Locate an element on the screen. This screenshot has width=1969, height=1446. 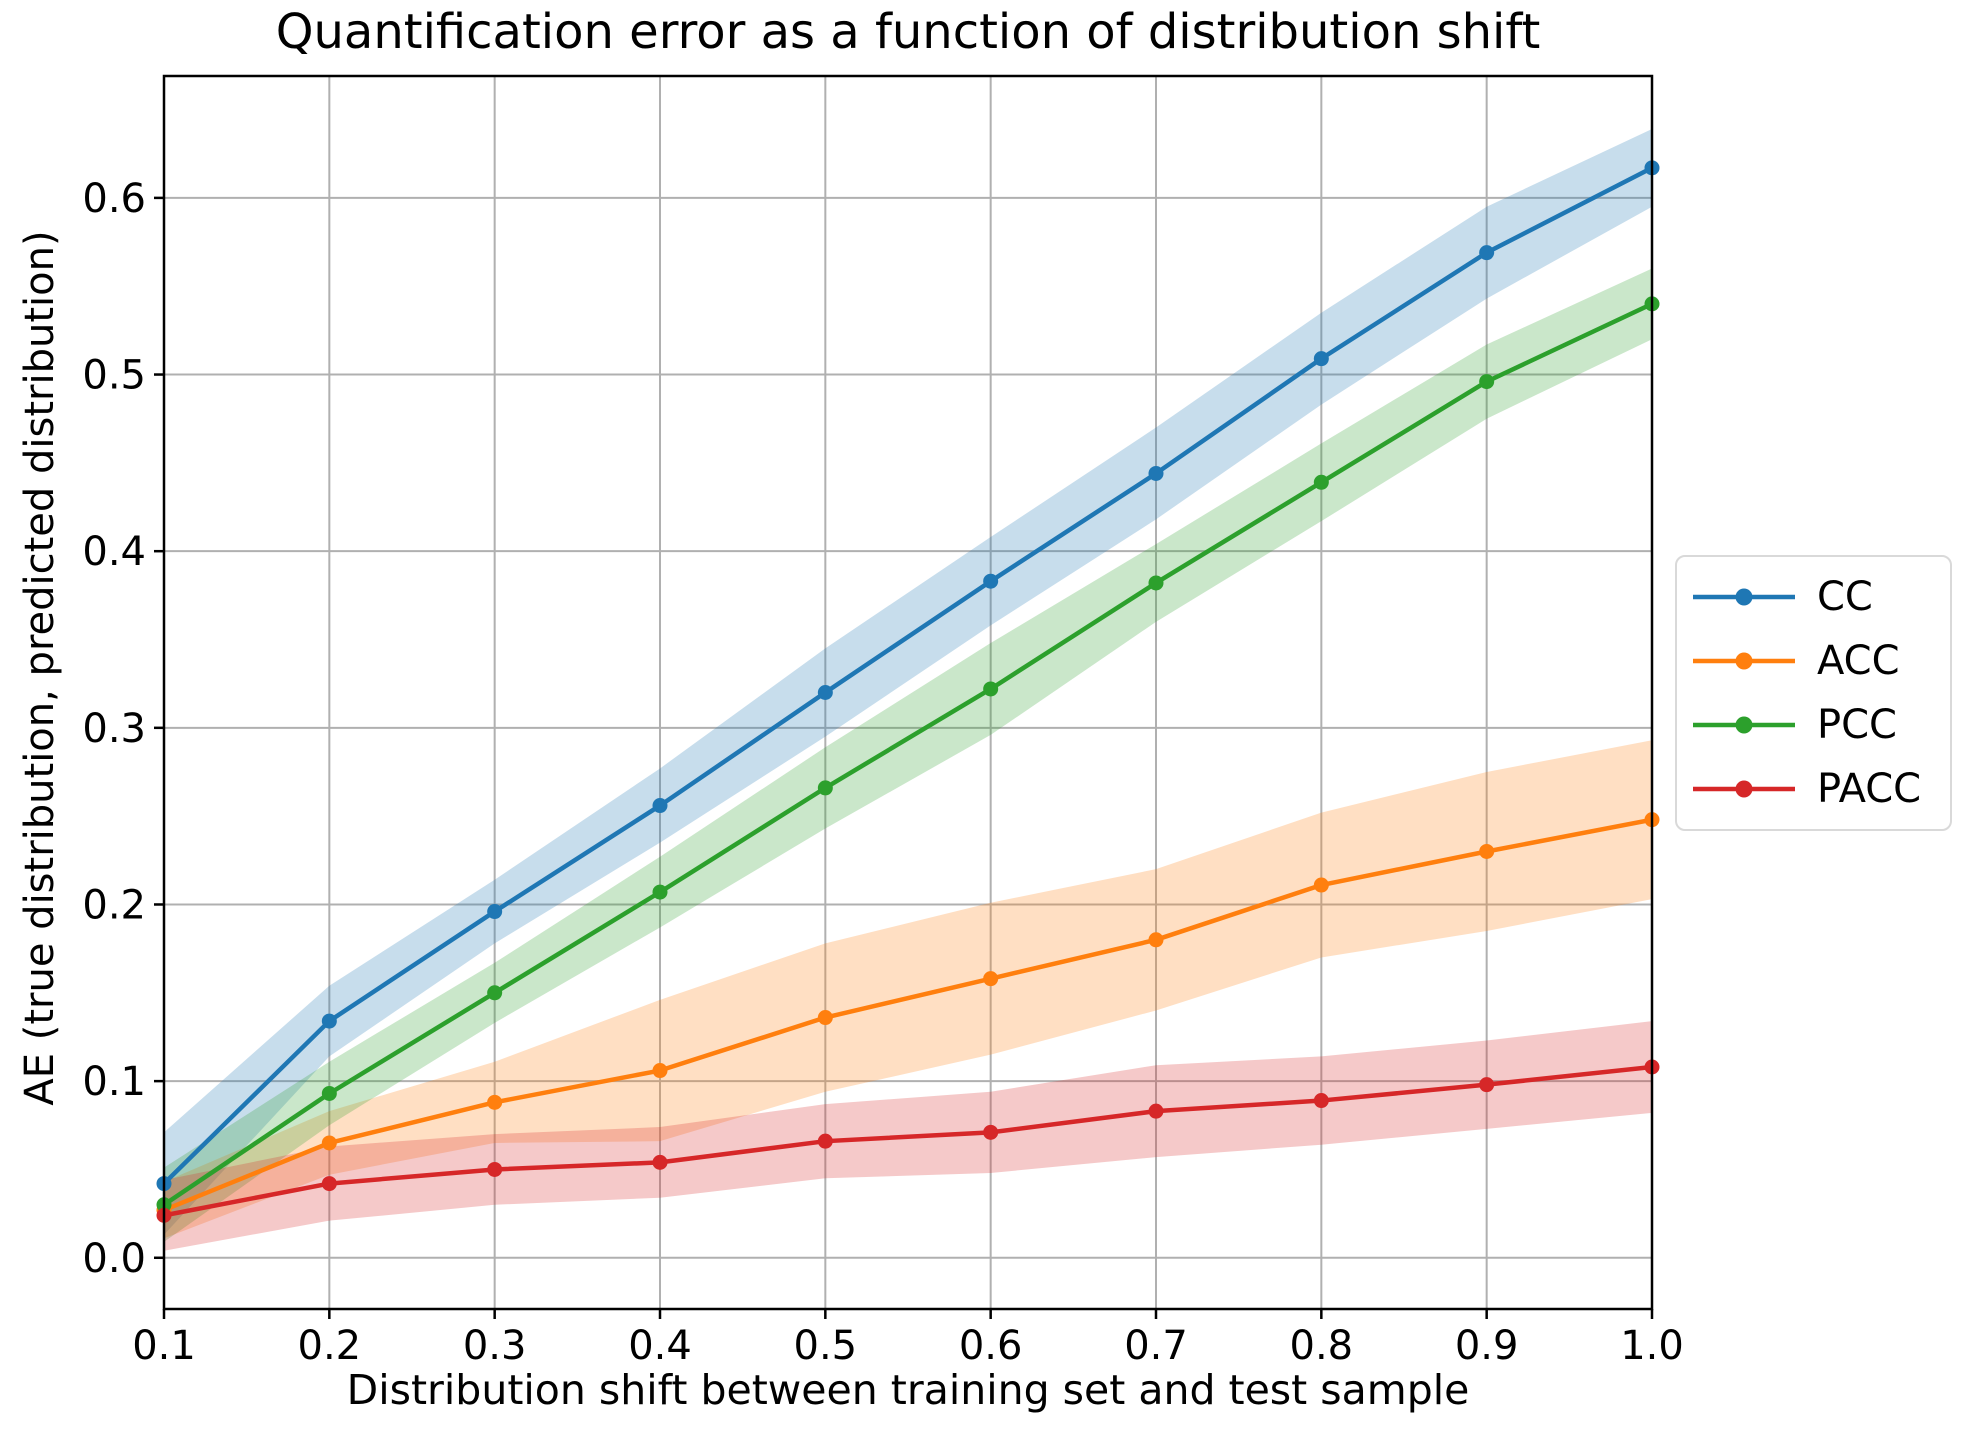
y-tick-label: 0.3 is located at coordinates (114, 729).